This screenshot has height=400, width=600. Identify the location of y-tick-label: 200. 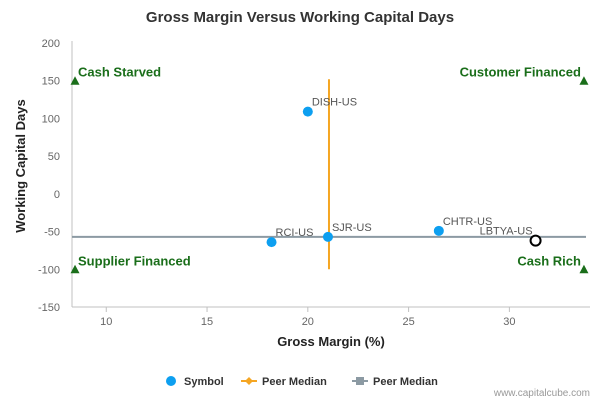
(51, 44).